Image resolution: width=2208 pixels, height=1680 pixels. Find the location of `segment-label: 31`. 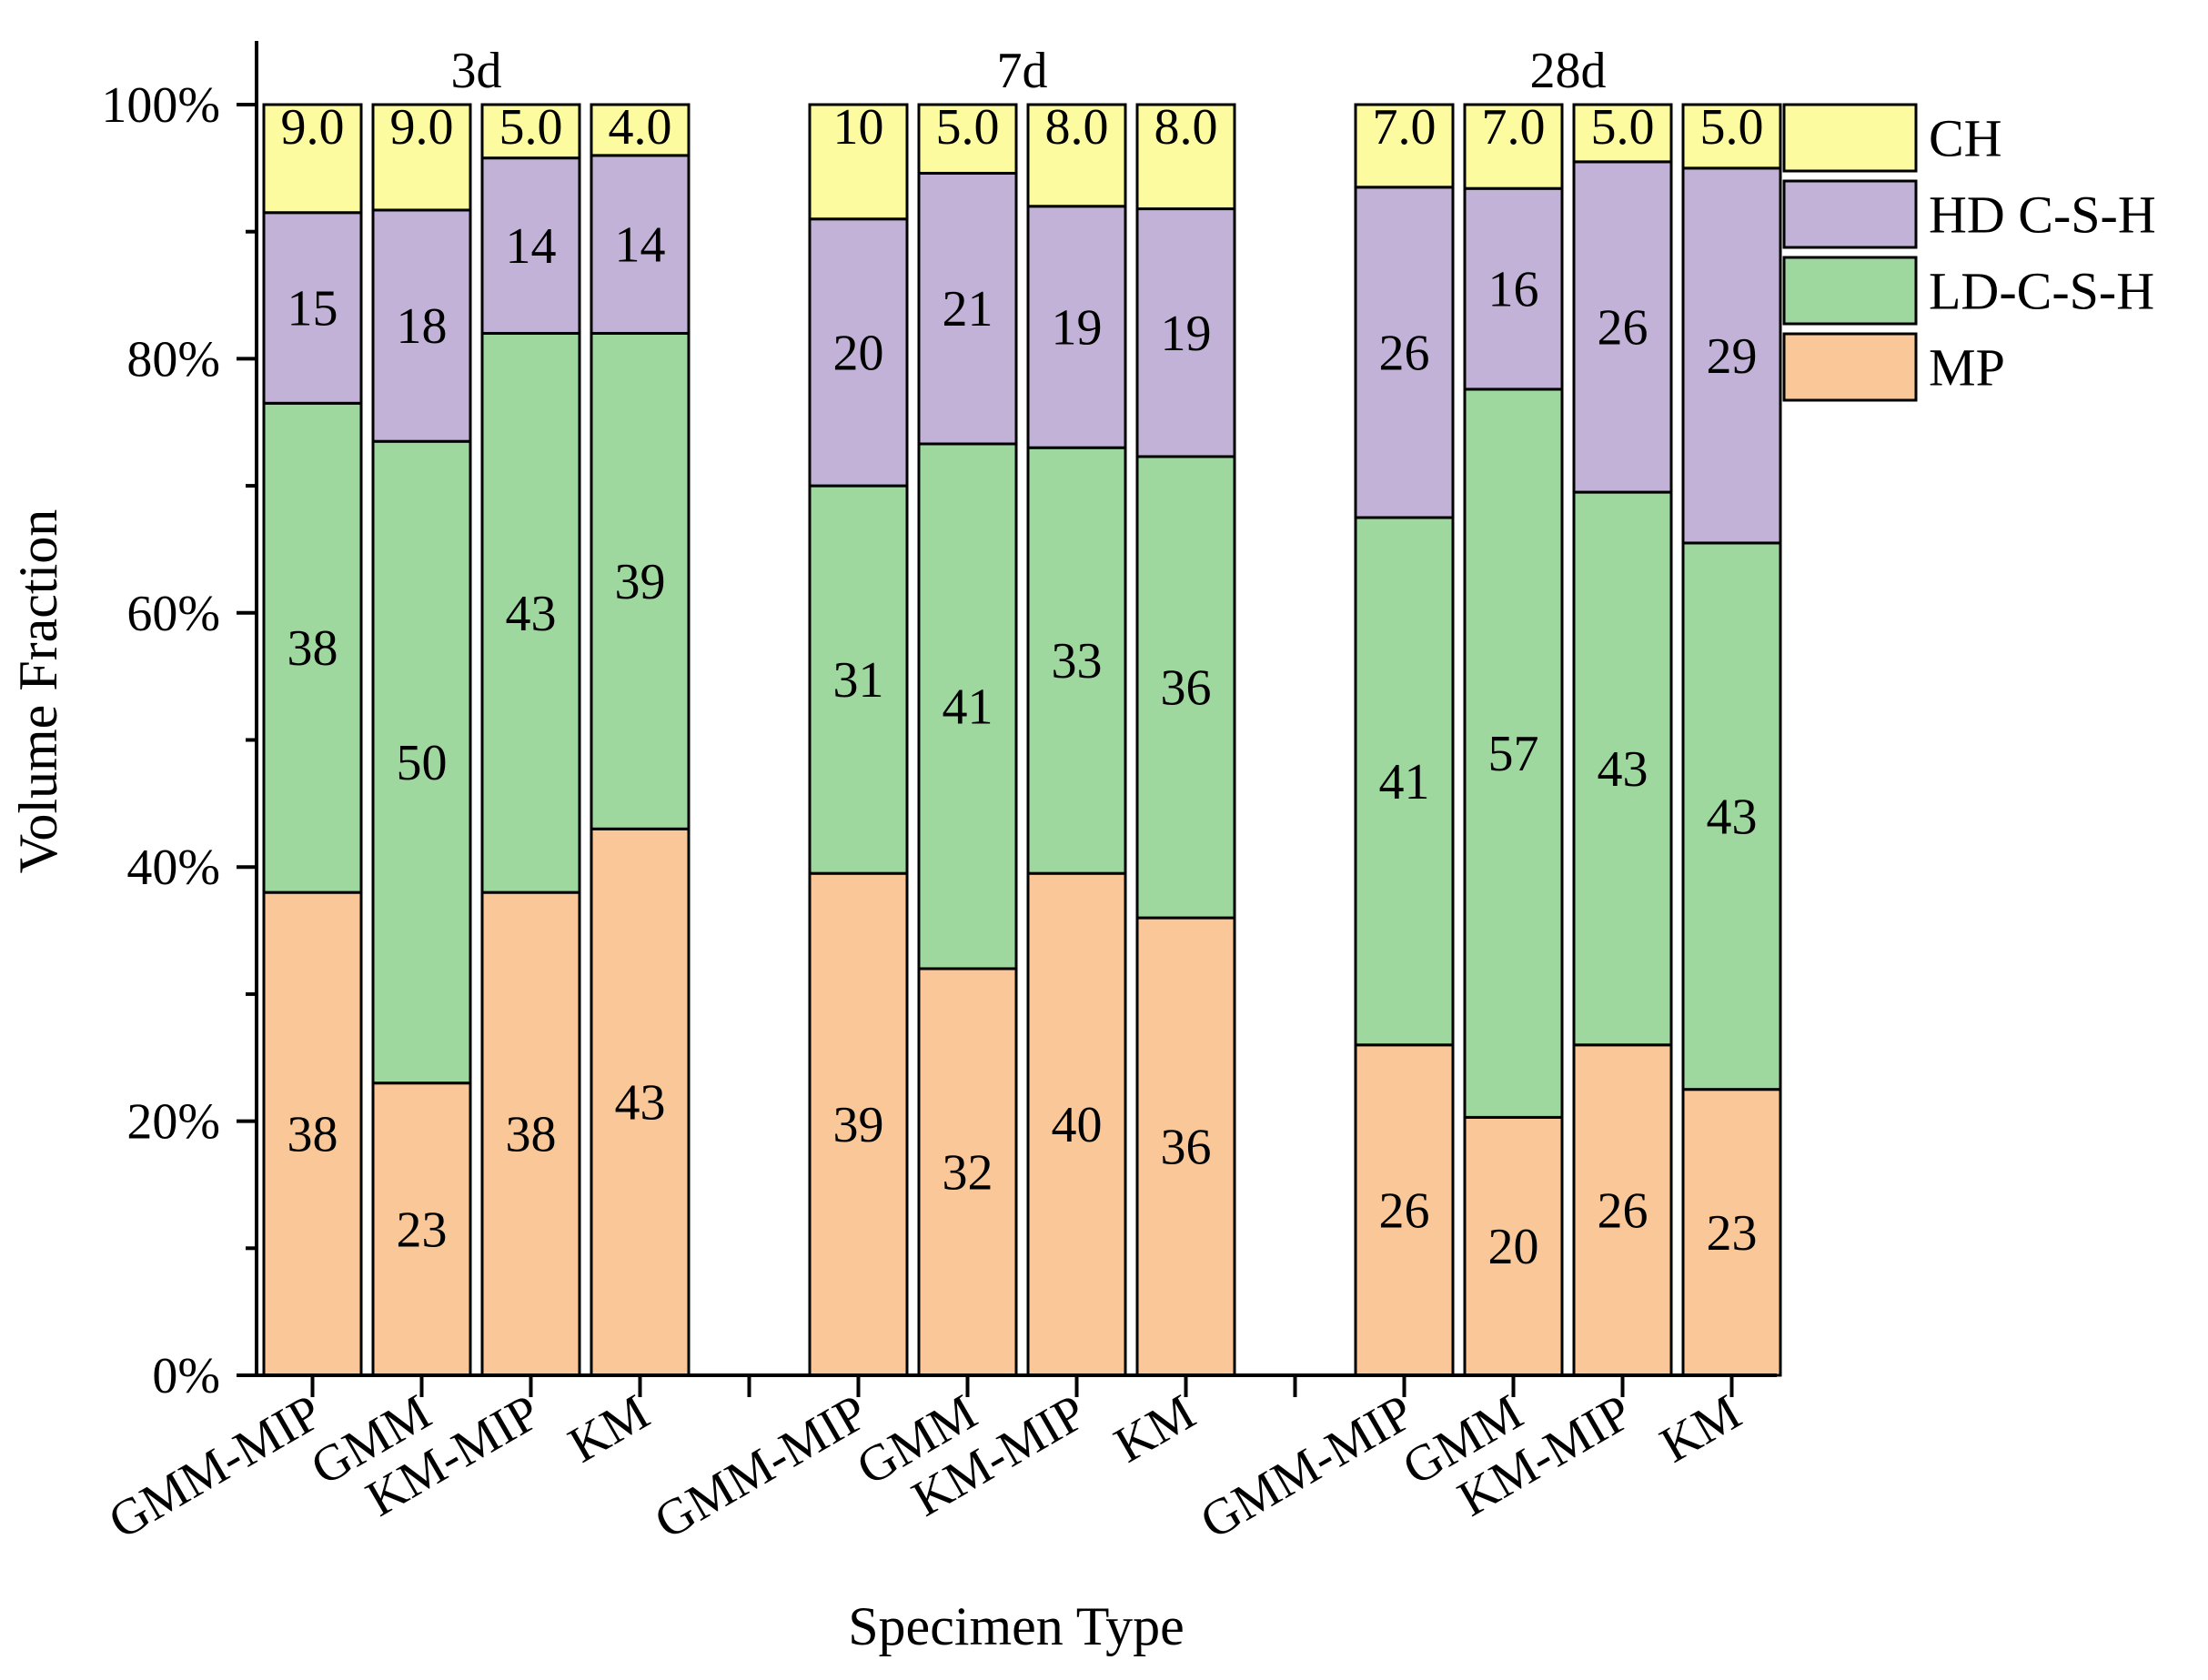

segment-label: 31 is located at coordinates (858, 680).